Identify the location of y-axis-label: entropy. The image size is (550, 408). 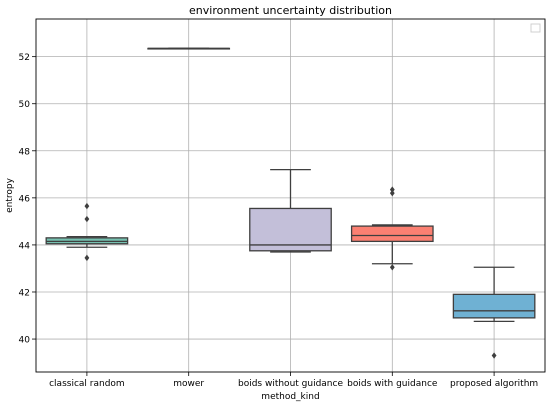
(10, 194).